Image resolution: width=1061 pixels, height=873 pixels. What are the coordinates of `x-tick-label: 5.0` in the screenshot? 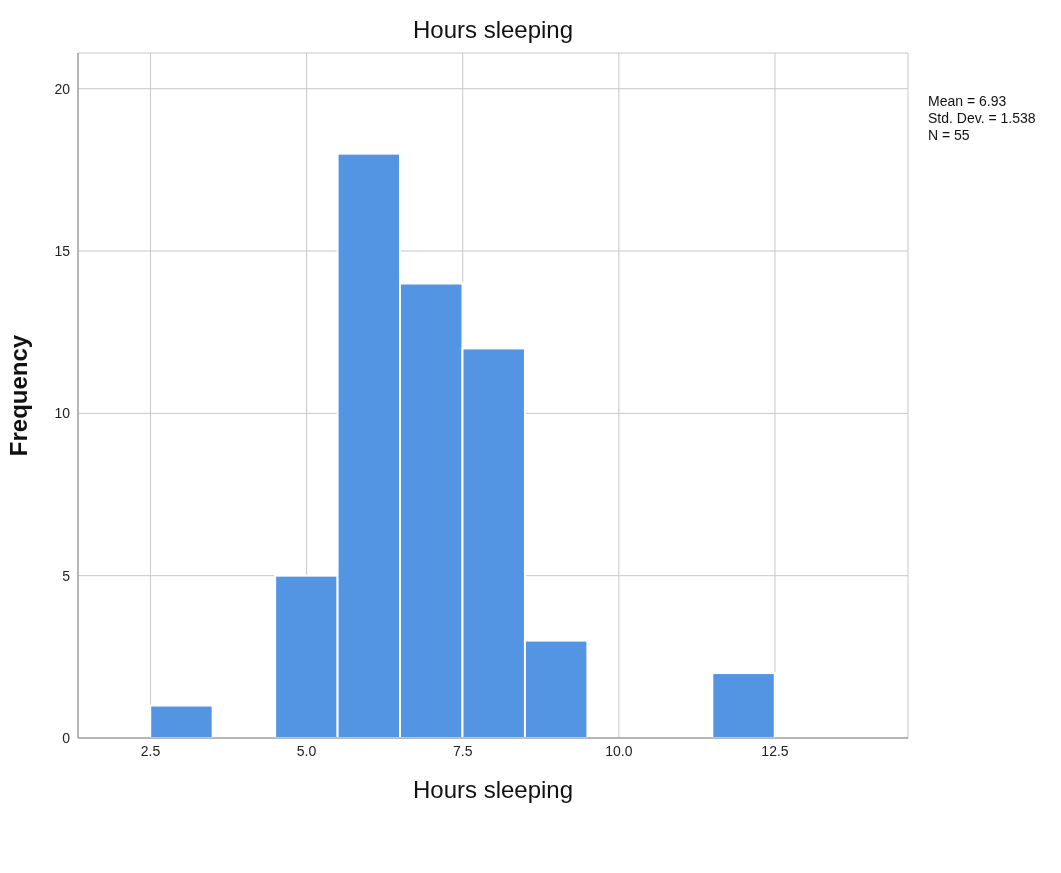 It's located at (306, 750).